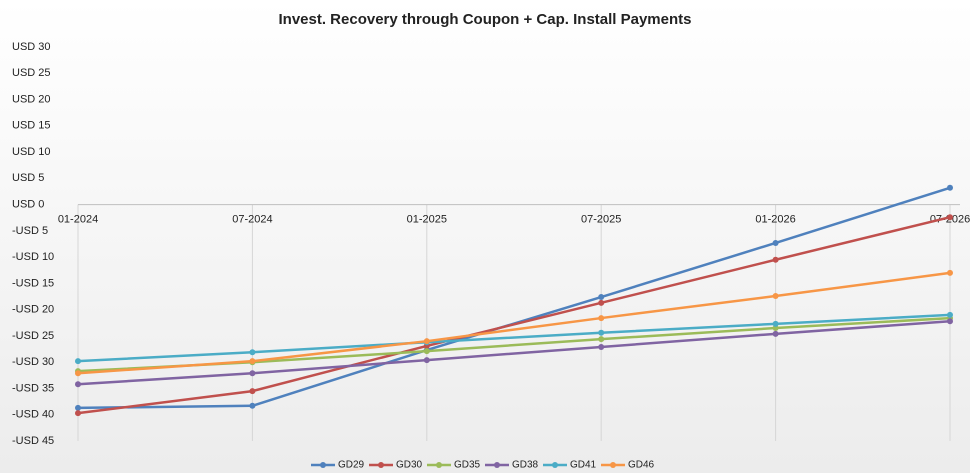  Describe the element at coordinates (409, 465) in the screenshot. I see `legend-label: GD30` at that location.